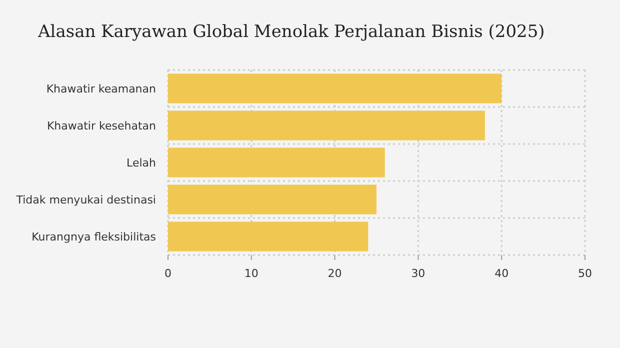 This screenshot has height=348, width=620. I want to click on y-tick-label: Kurangnya fleksibilitas, so click(94, 237).